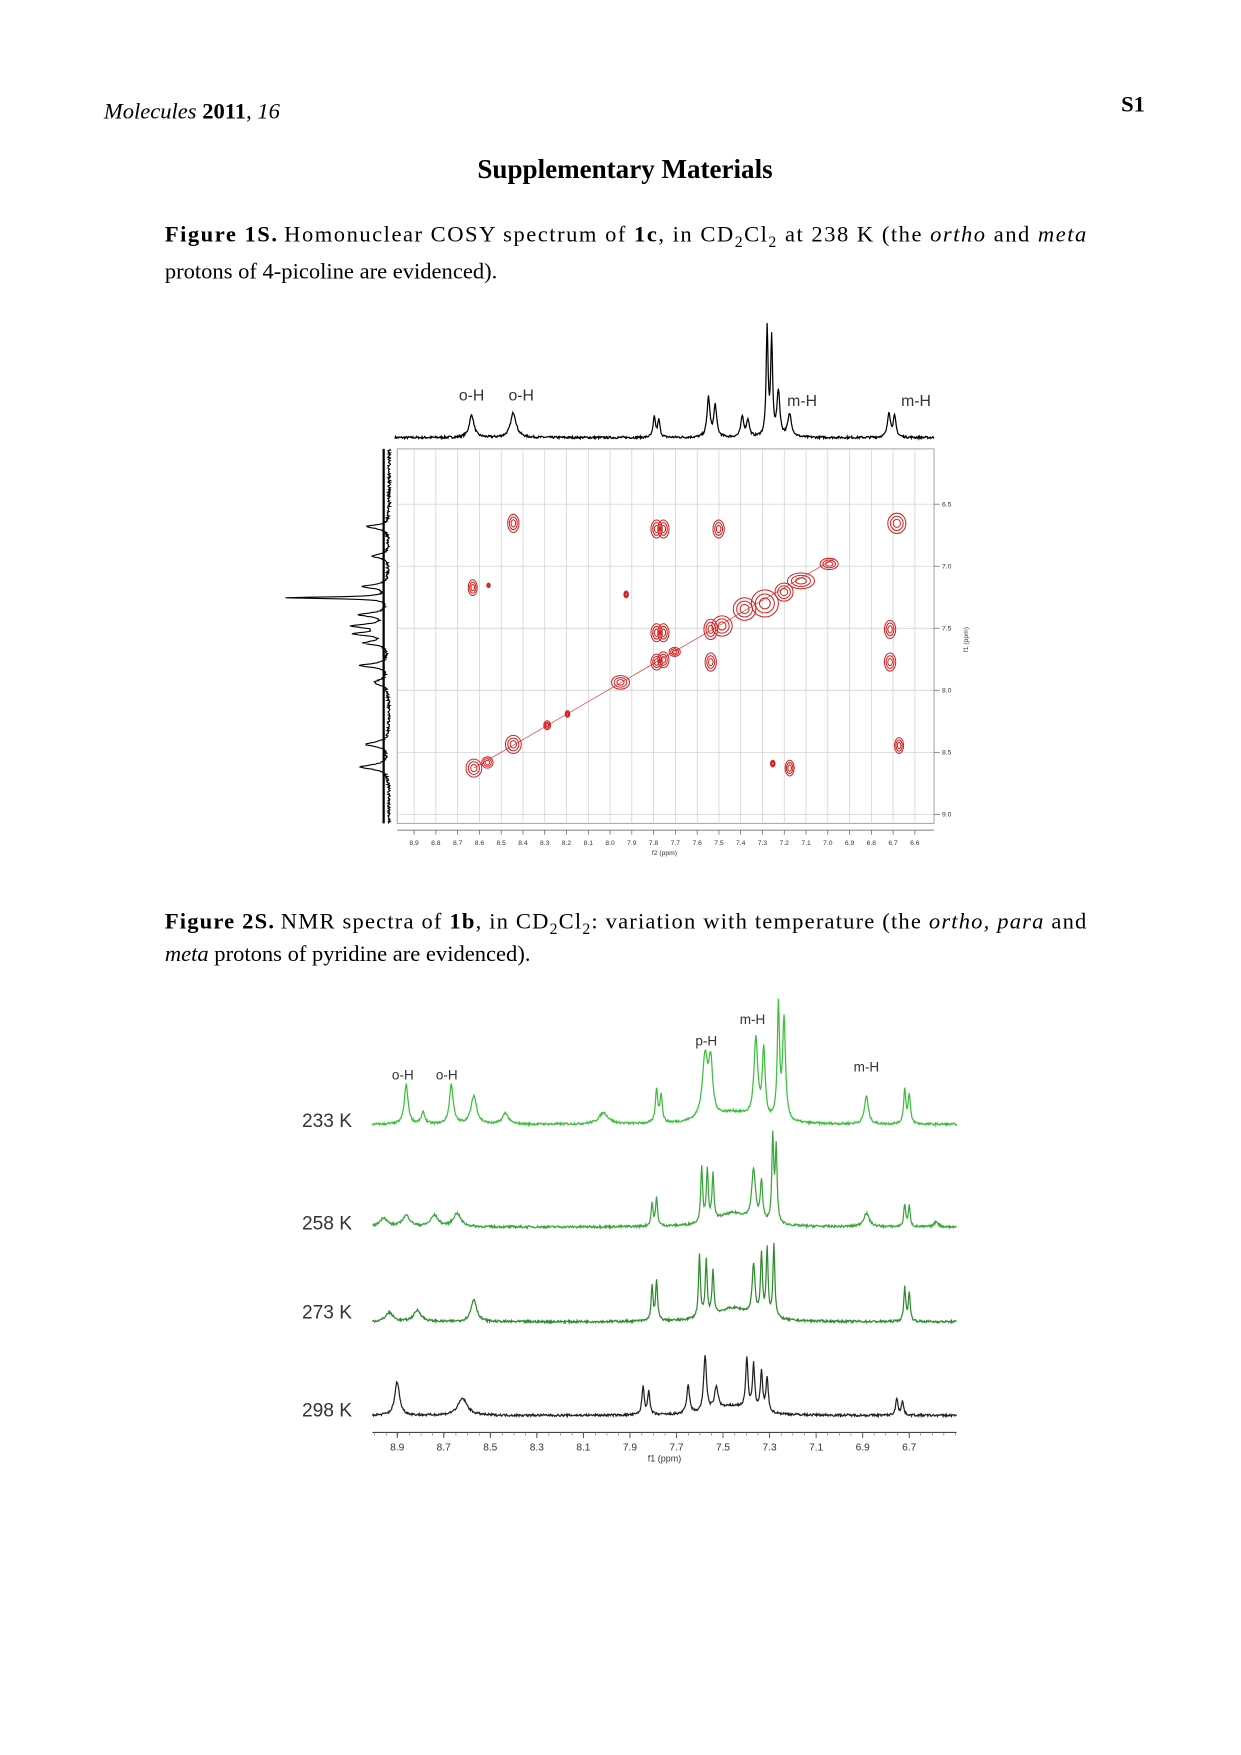 This screenshot has height=1755, width=1241. What do you see at coordinates (853, 233) in the screenshot?
I see `caption-text: at 238 K (the` at bounding box center [853, 233].